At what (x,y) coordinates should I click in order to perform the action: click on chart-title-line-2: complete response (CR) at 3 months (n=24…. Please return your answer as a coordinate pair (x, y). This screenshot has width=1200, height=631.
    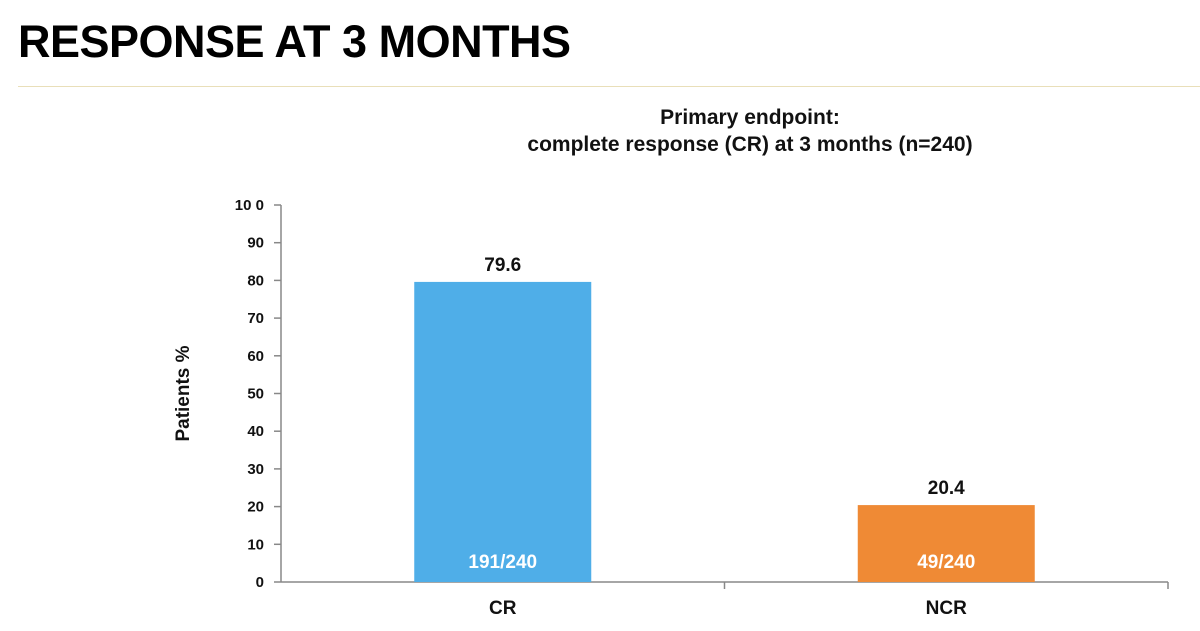
    Looking at the image, I should click on (750, 144).